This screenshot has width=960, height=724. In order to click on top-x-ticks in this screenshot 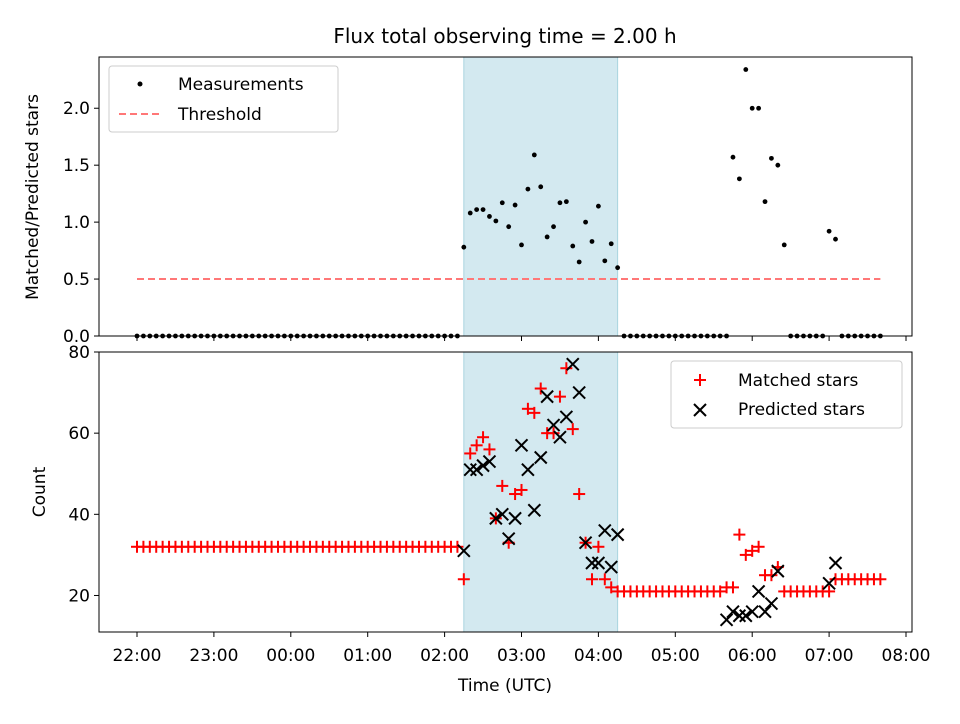, I will do `click(521, 338)`.